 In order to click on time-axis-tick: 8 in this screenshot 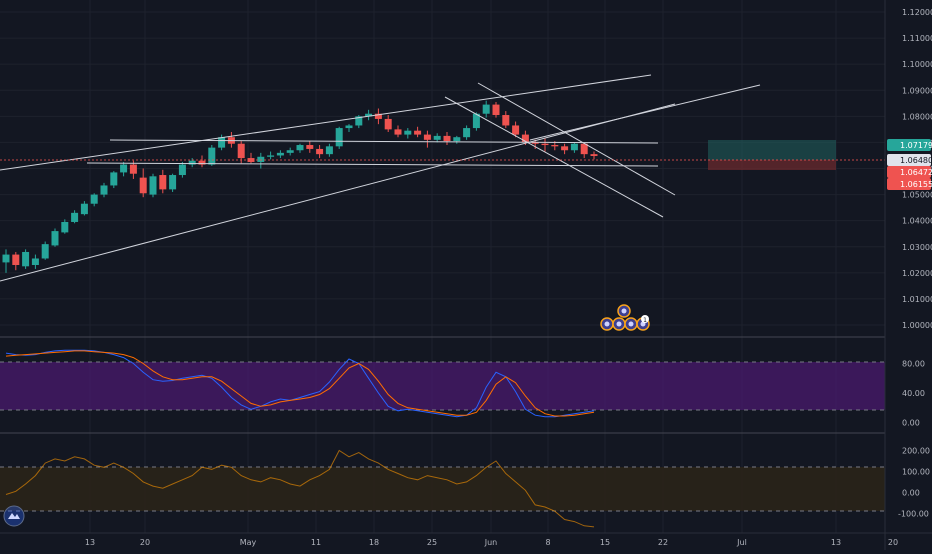, I will do `click(547, 542)`.